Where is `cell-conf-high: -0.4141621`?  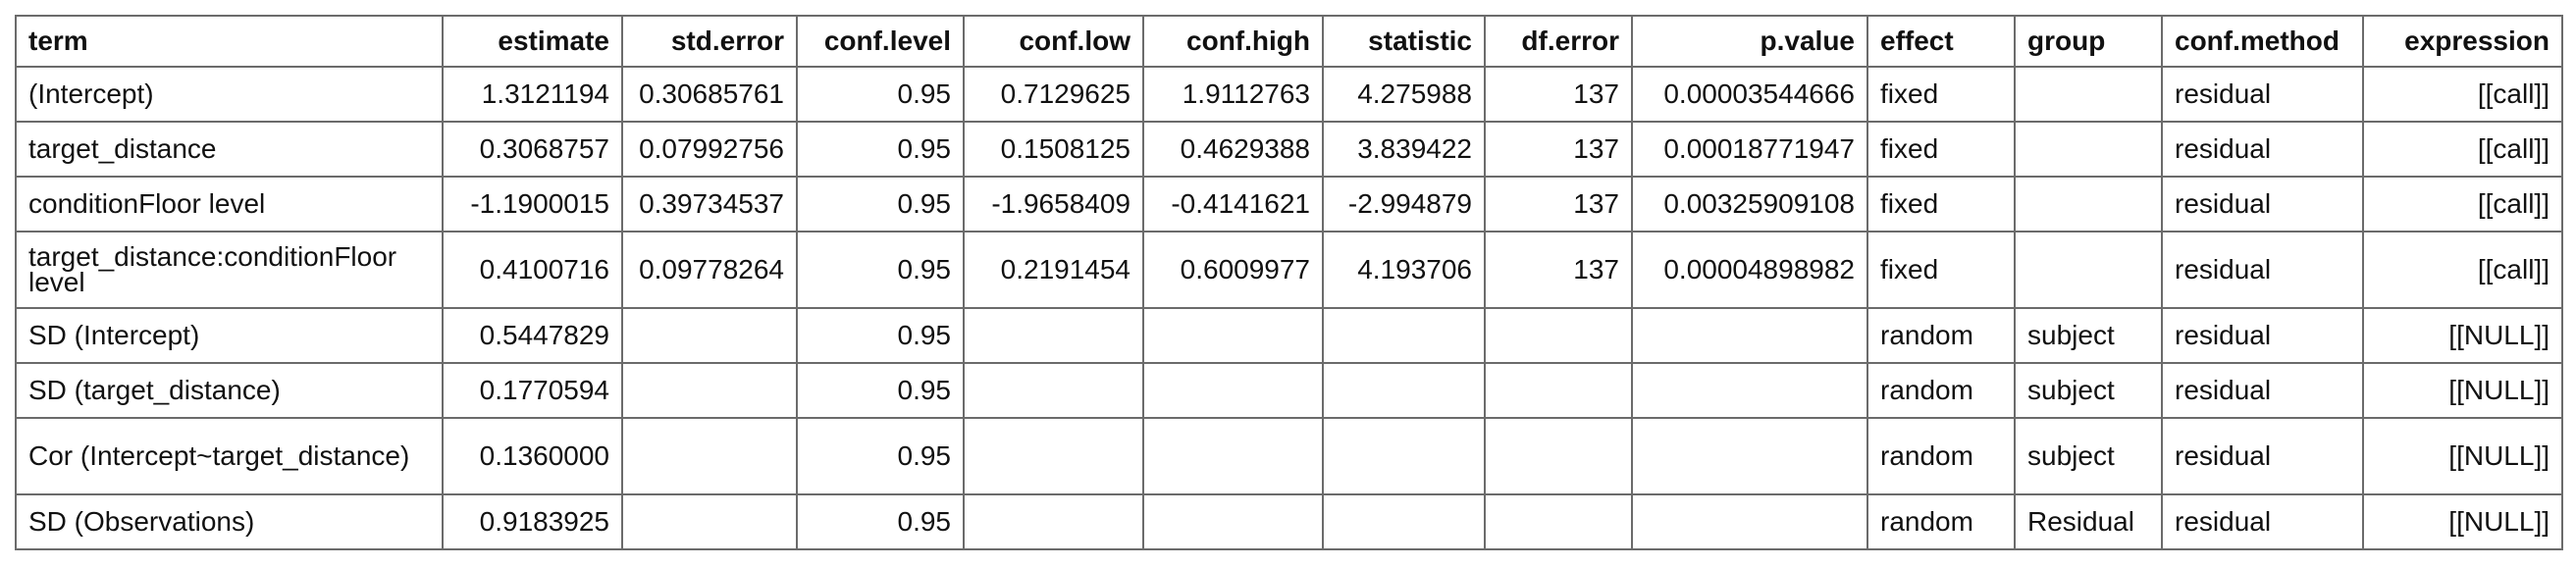 cell-conf-high: -0.4141621 is located at coordinates (1233, 204).